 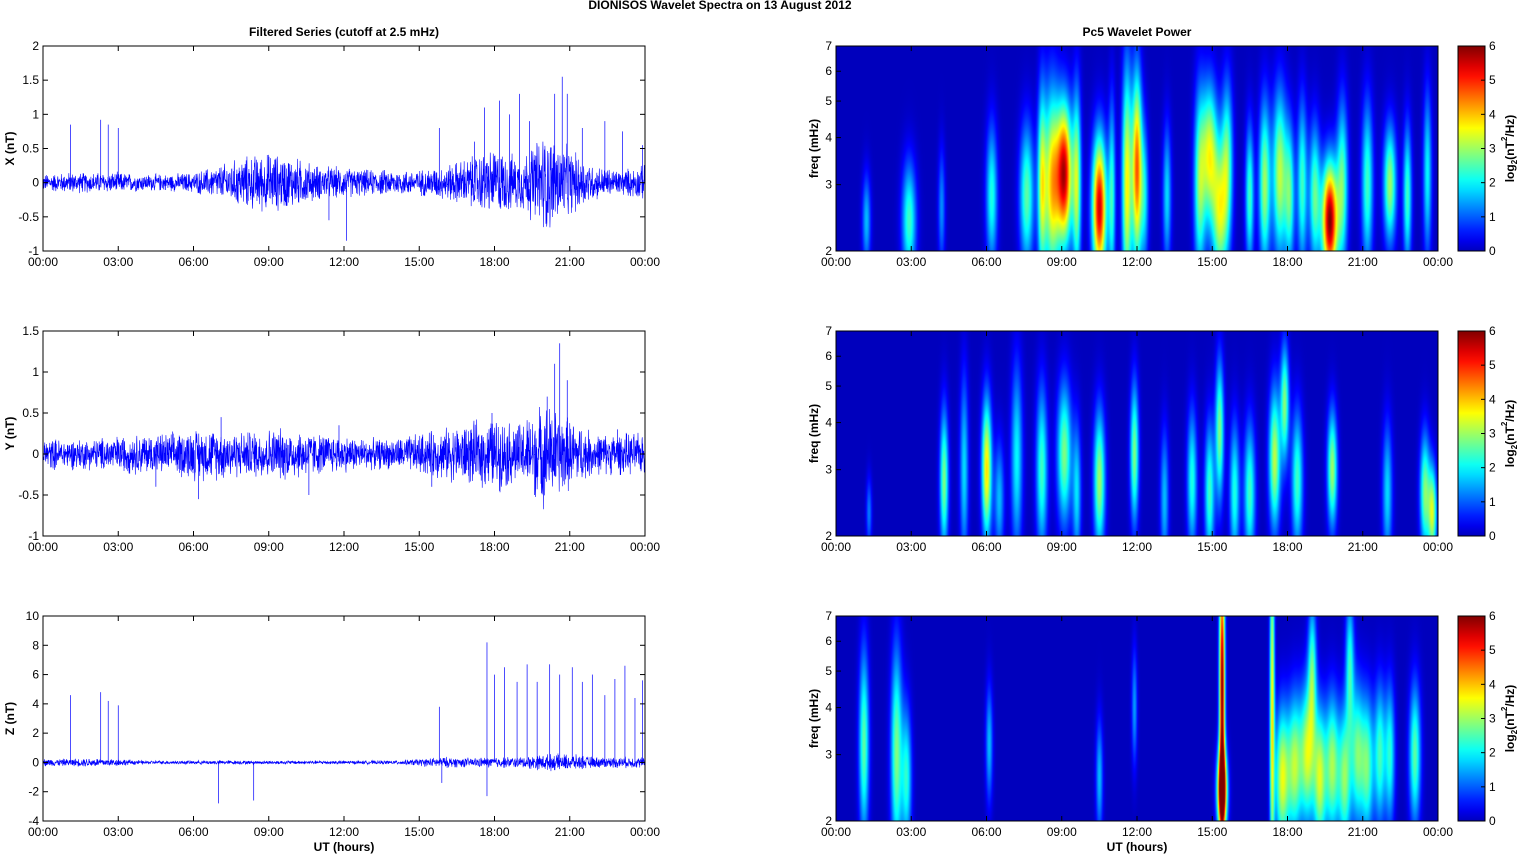 I want to click on series-x-trace, so click(x=344, y=184).